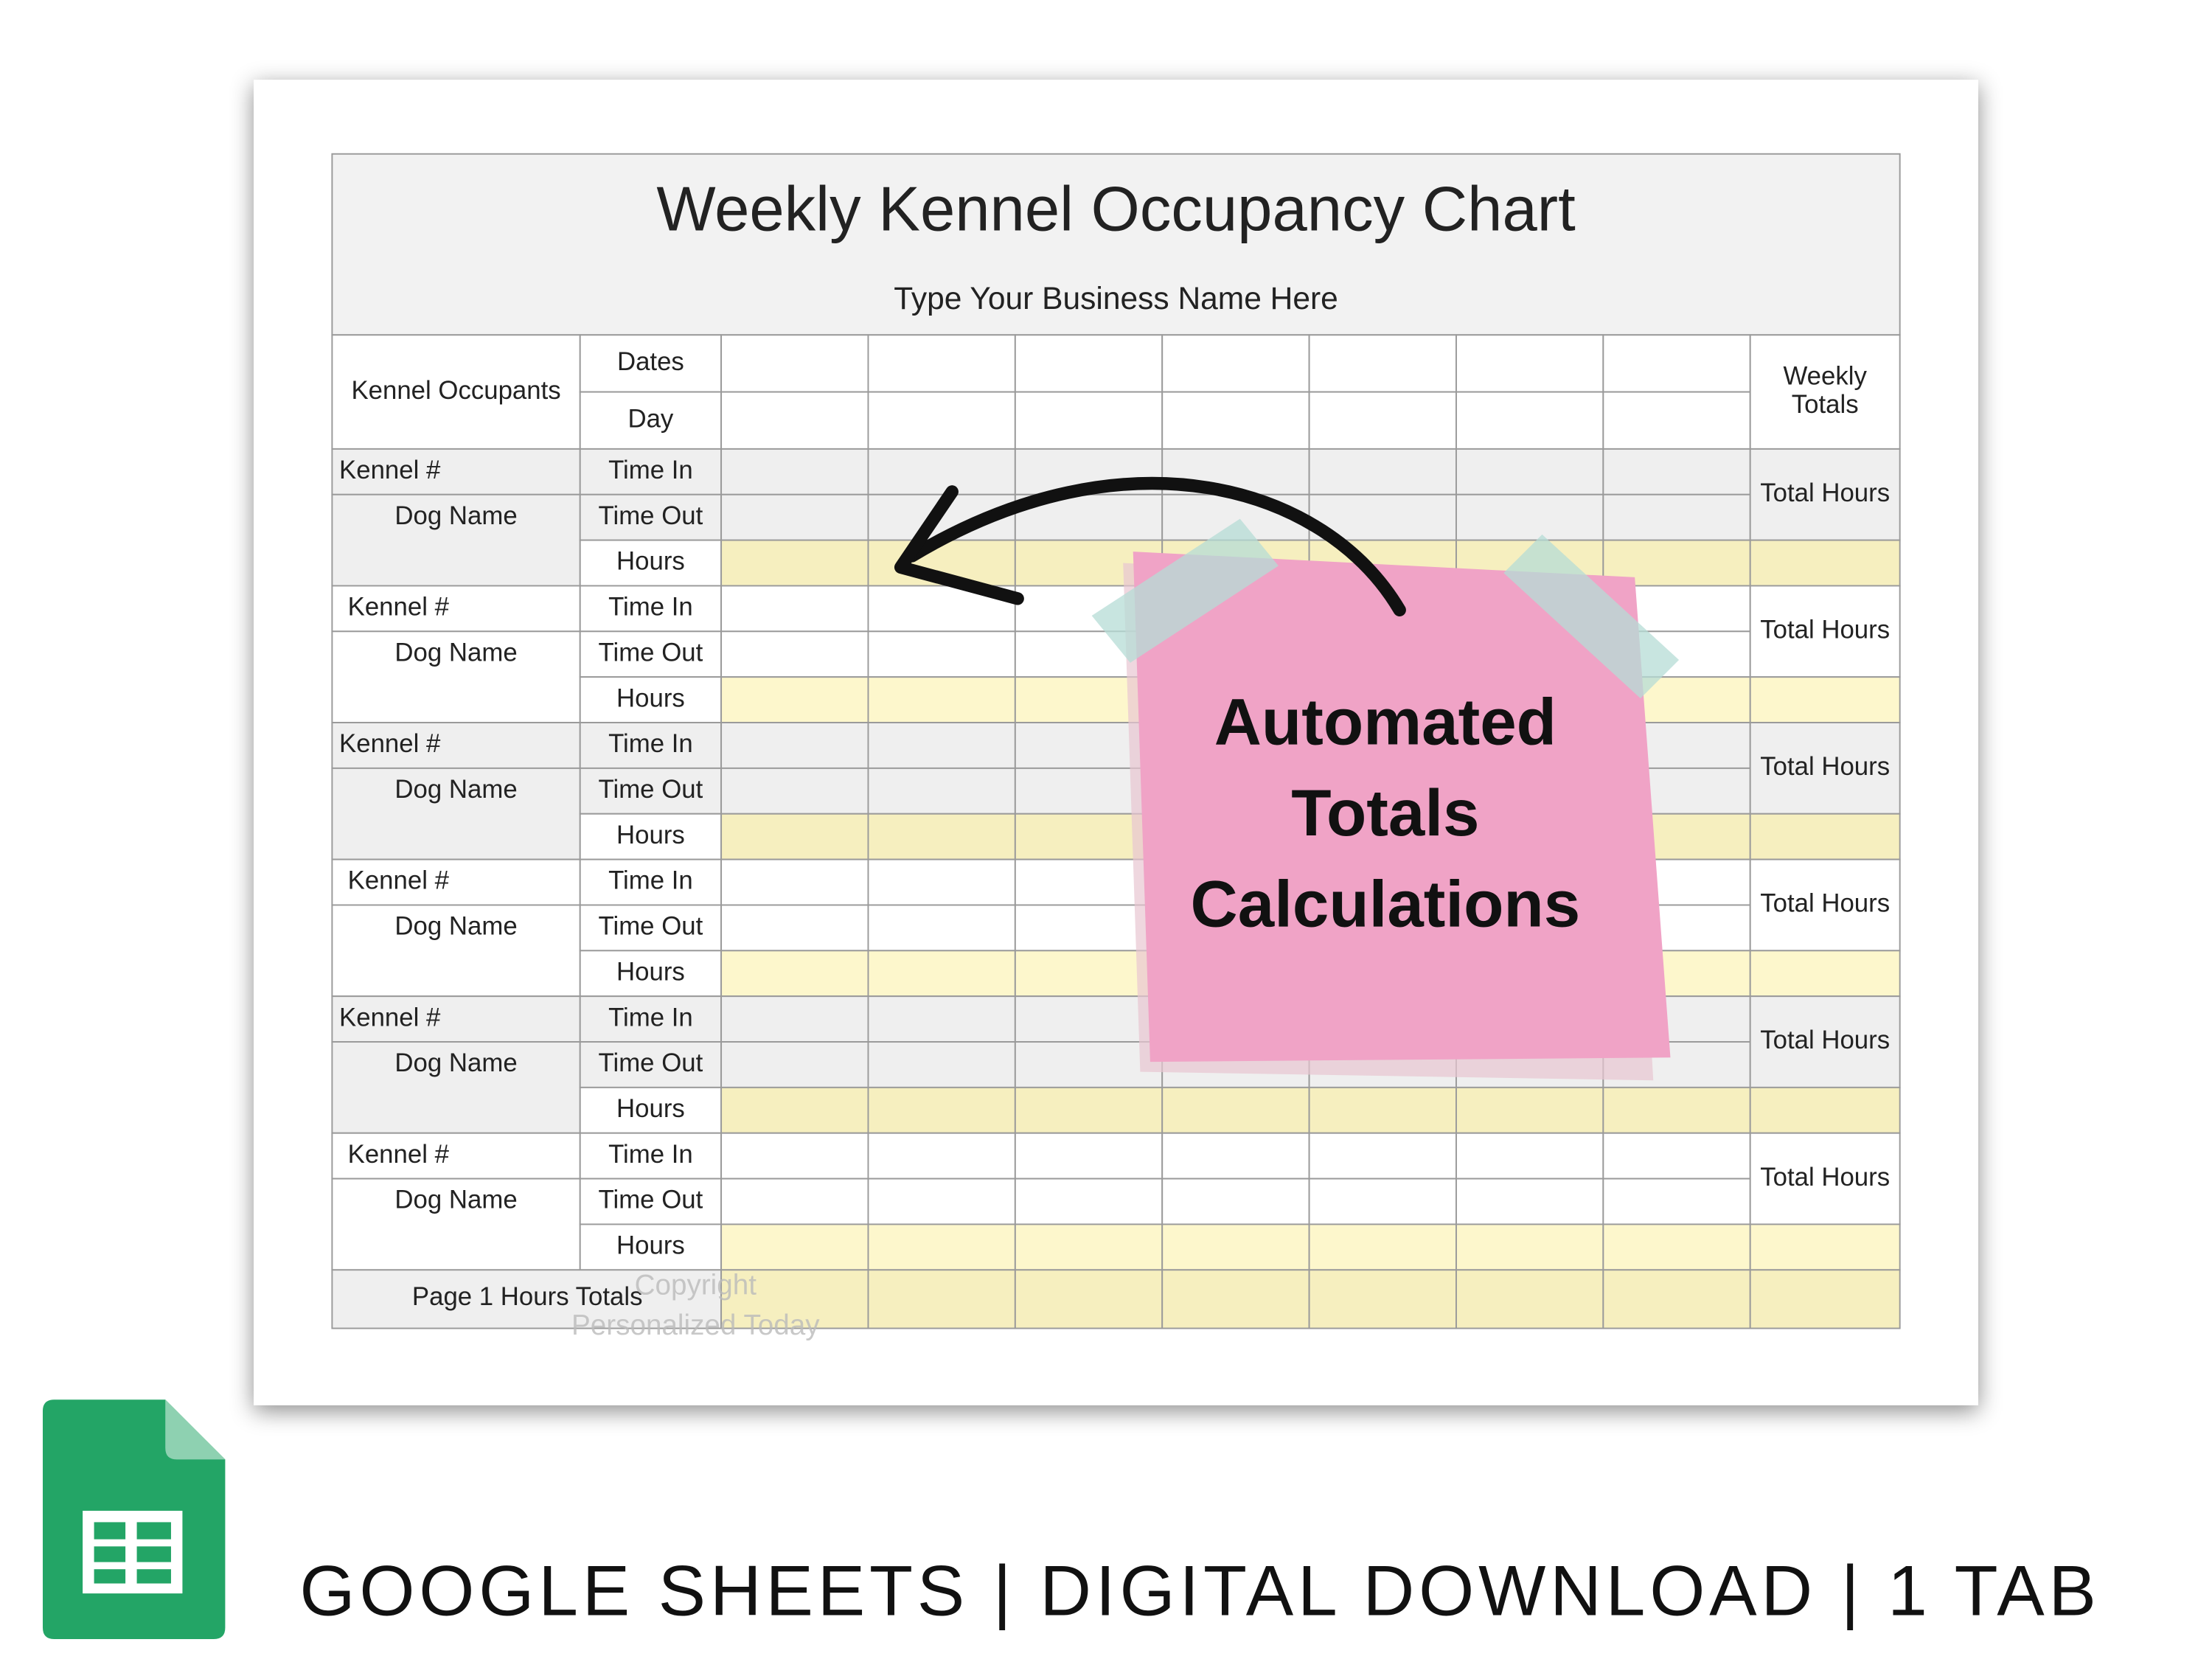  Describe the element at coordinates (695, 1325) in the screenshot. I see `watermark: Personalized Today` at that location.